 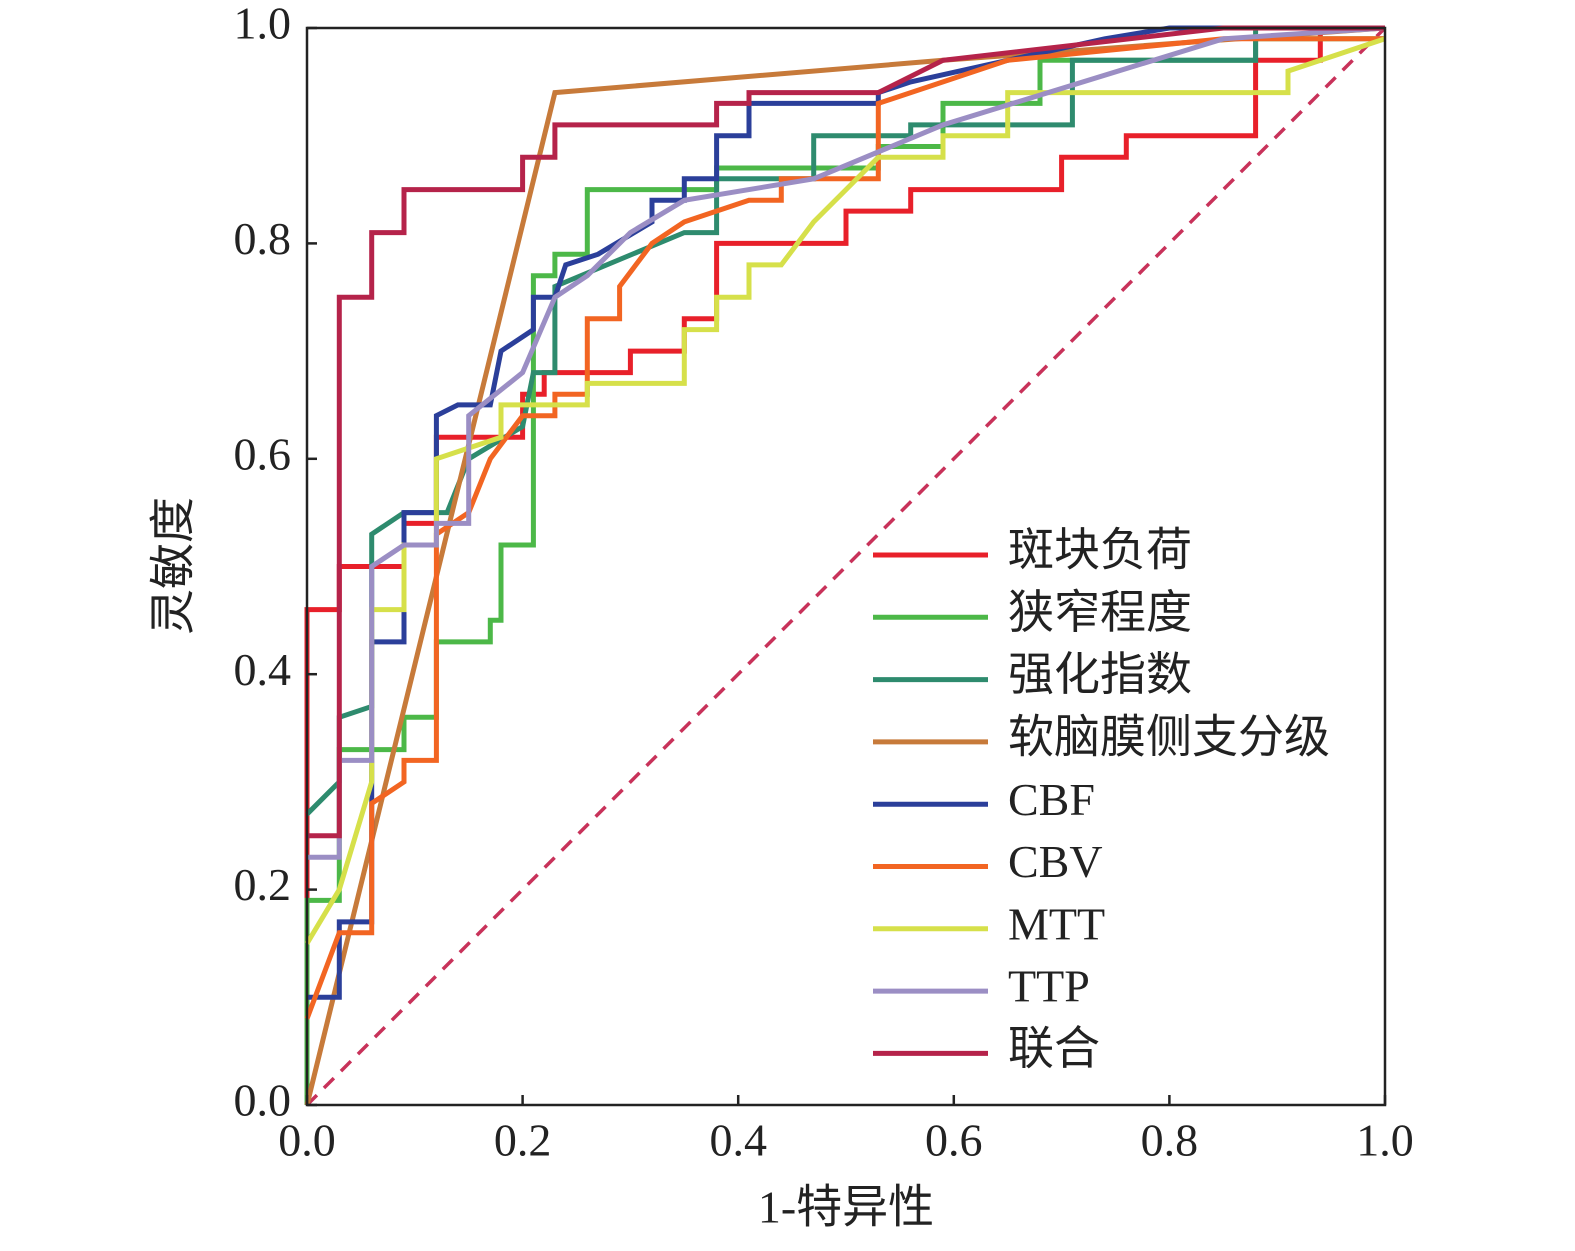 I want to click on legend-label: 软脑膜侧支分级, so click(x=1169, y=736).